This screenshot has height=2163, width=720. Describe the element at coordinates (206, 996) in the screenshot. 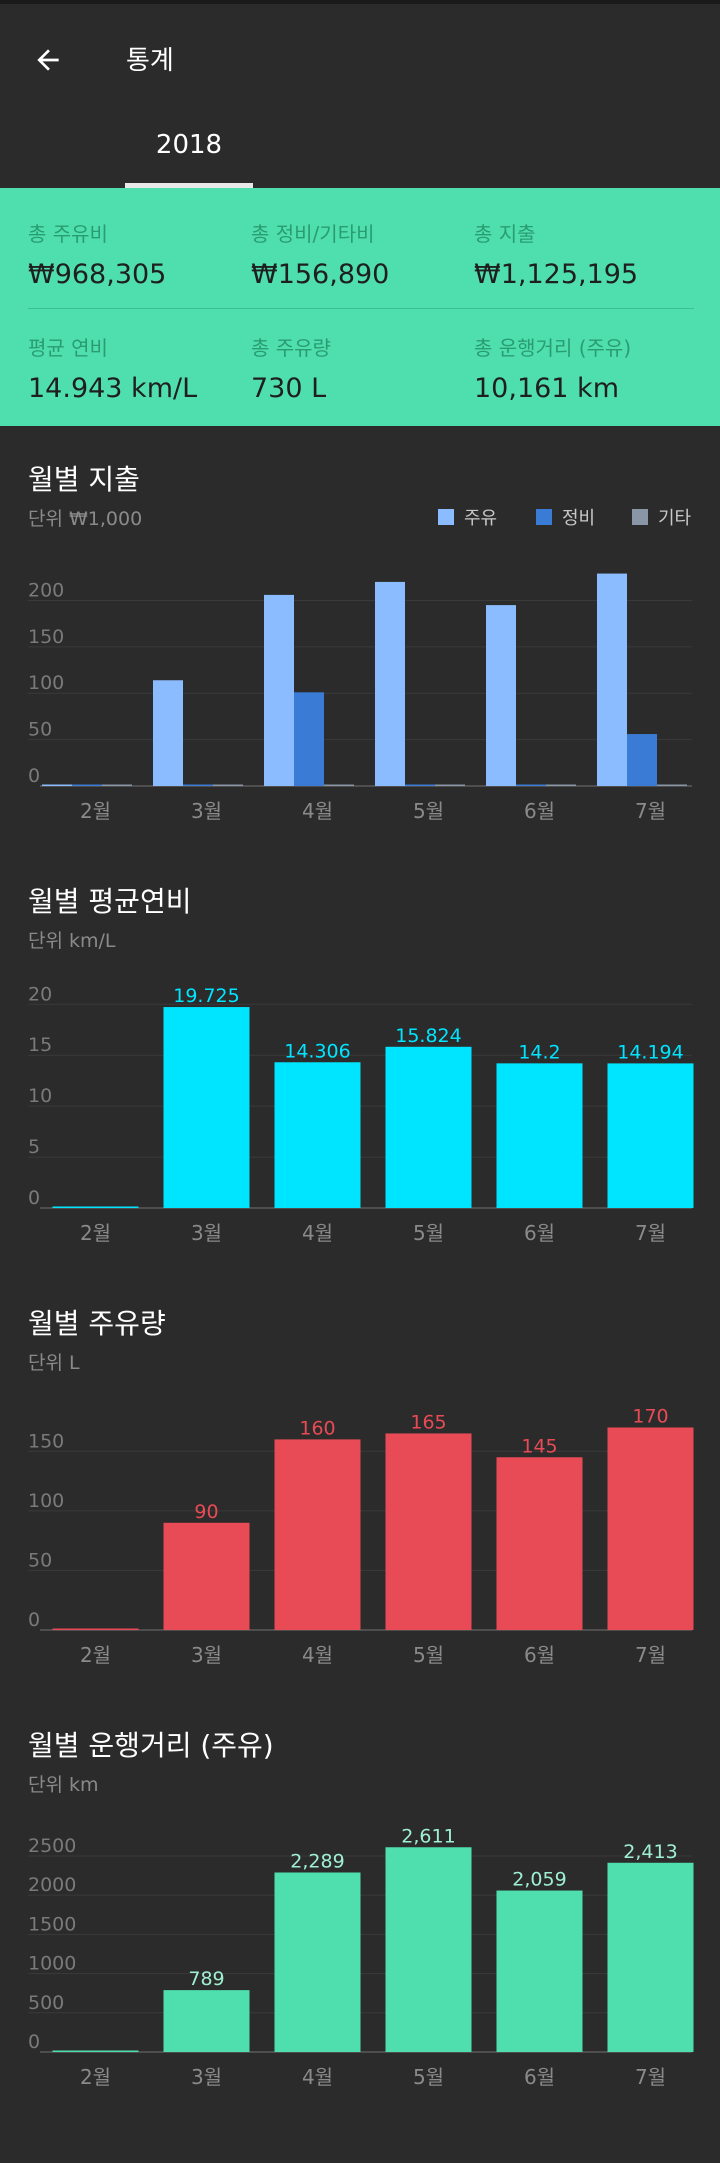

I see `data-label: 19.725` at that location.